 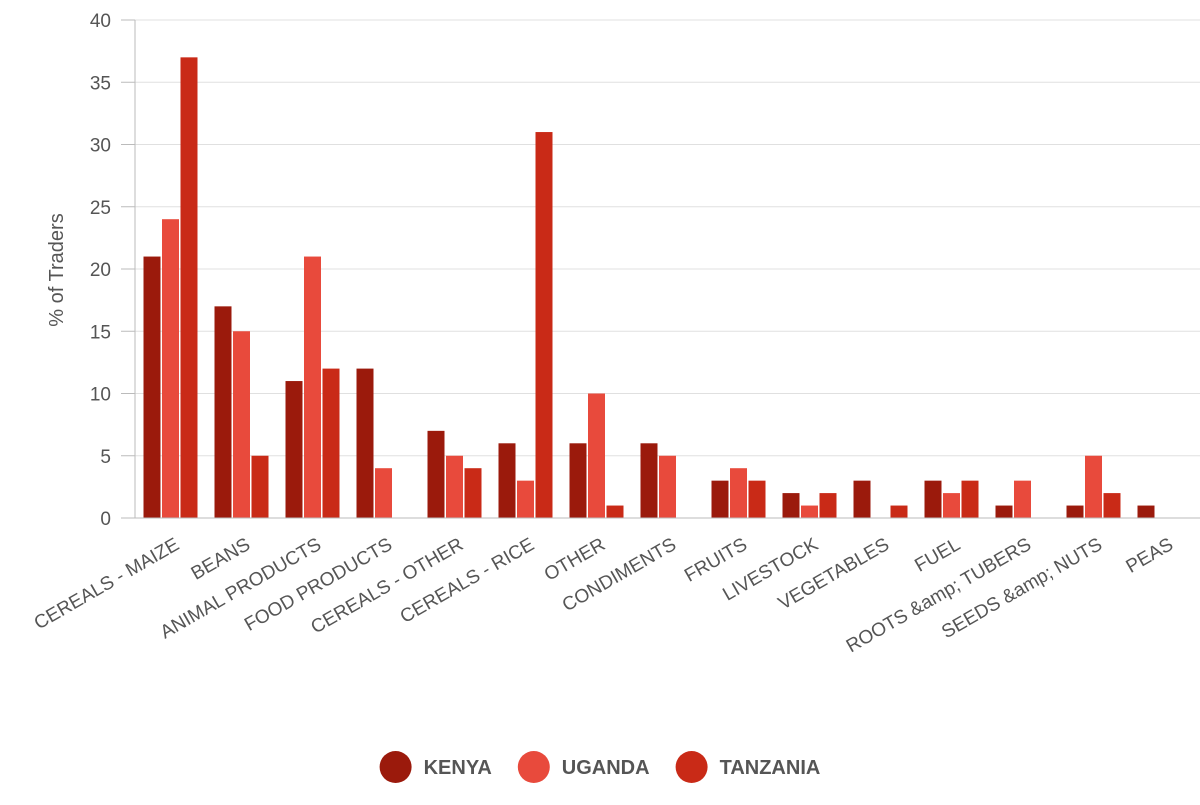 I want to click on y-tick-label: 20, so click(x=100, y=270).